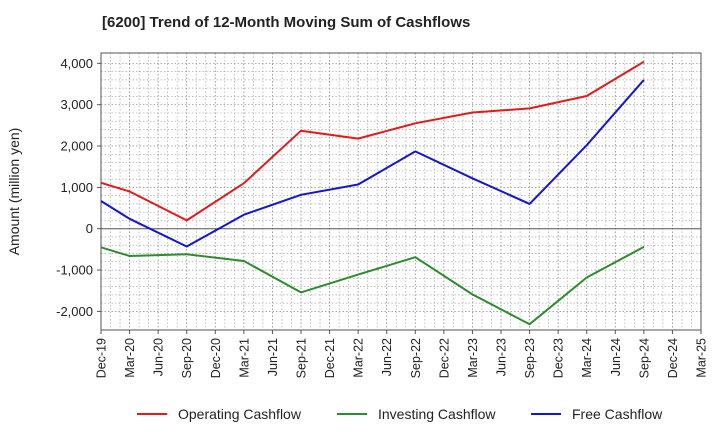  Describe the element at coordinates (130, 358) in the screenshot. I see `x-tick-label: Mar-20` at that location.